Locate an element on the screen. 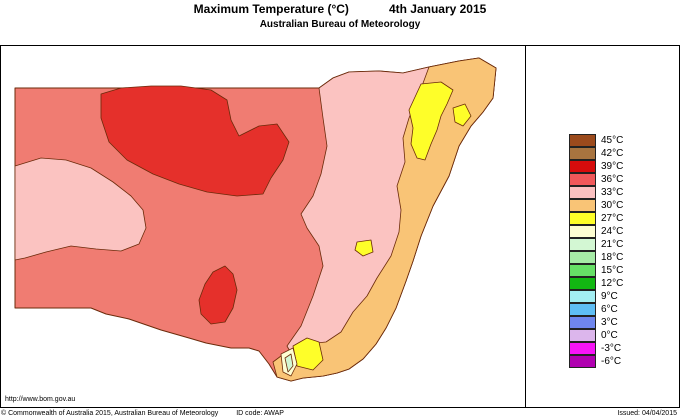  legend-item: 6°C is located at coordinates (609, 309).